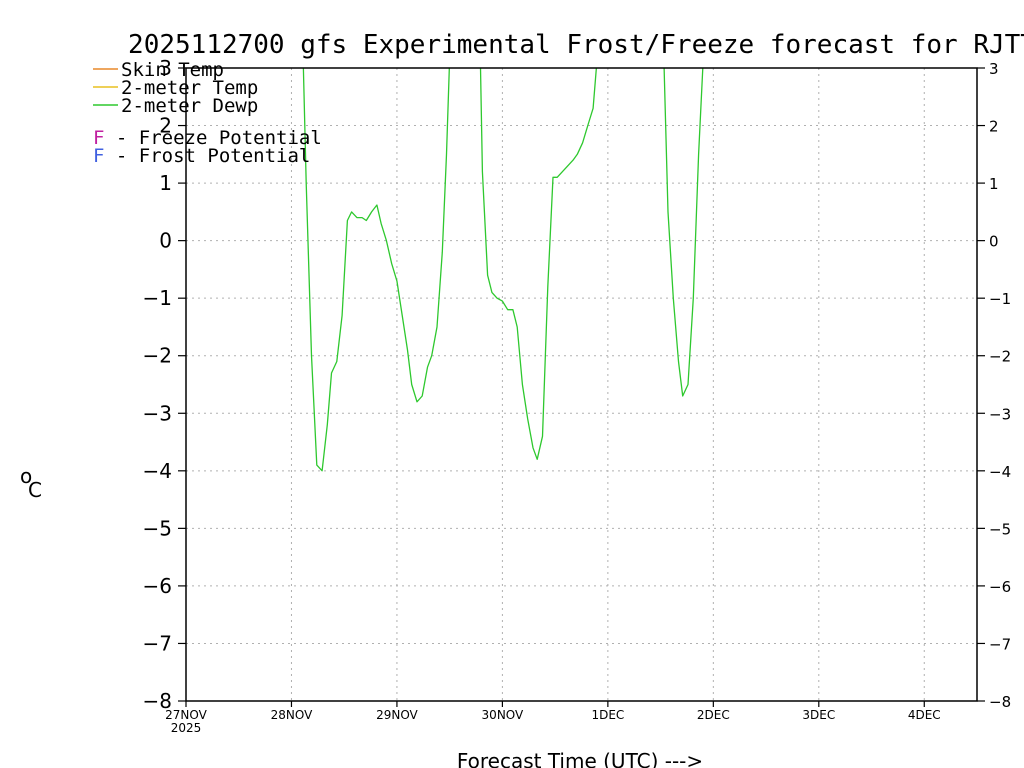  Describe the element at coordinates (292, 715) in the screenshot. I see `x-tick-label: 28NOV` at that location.